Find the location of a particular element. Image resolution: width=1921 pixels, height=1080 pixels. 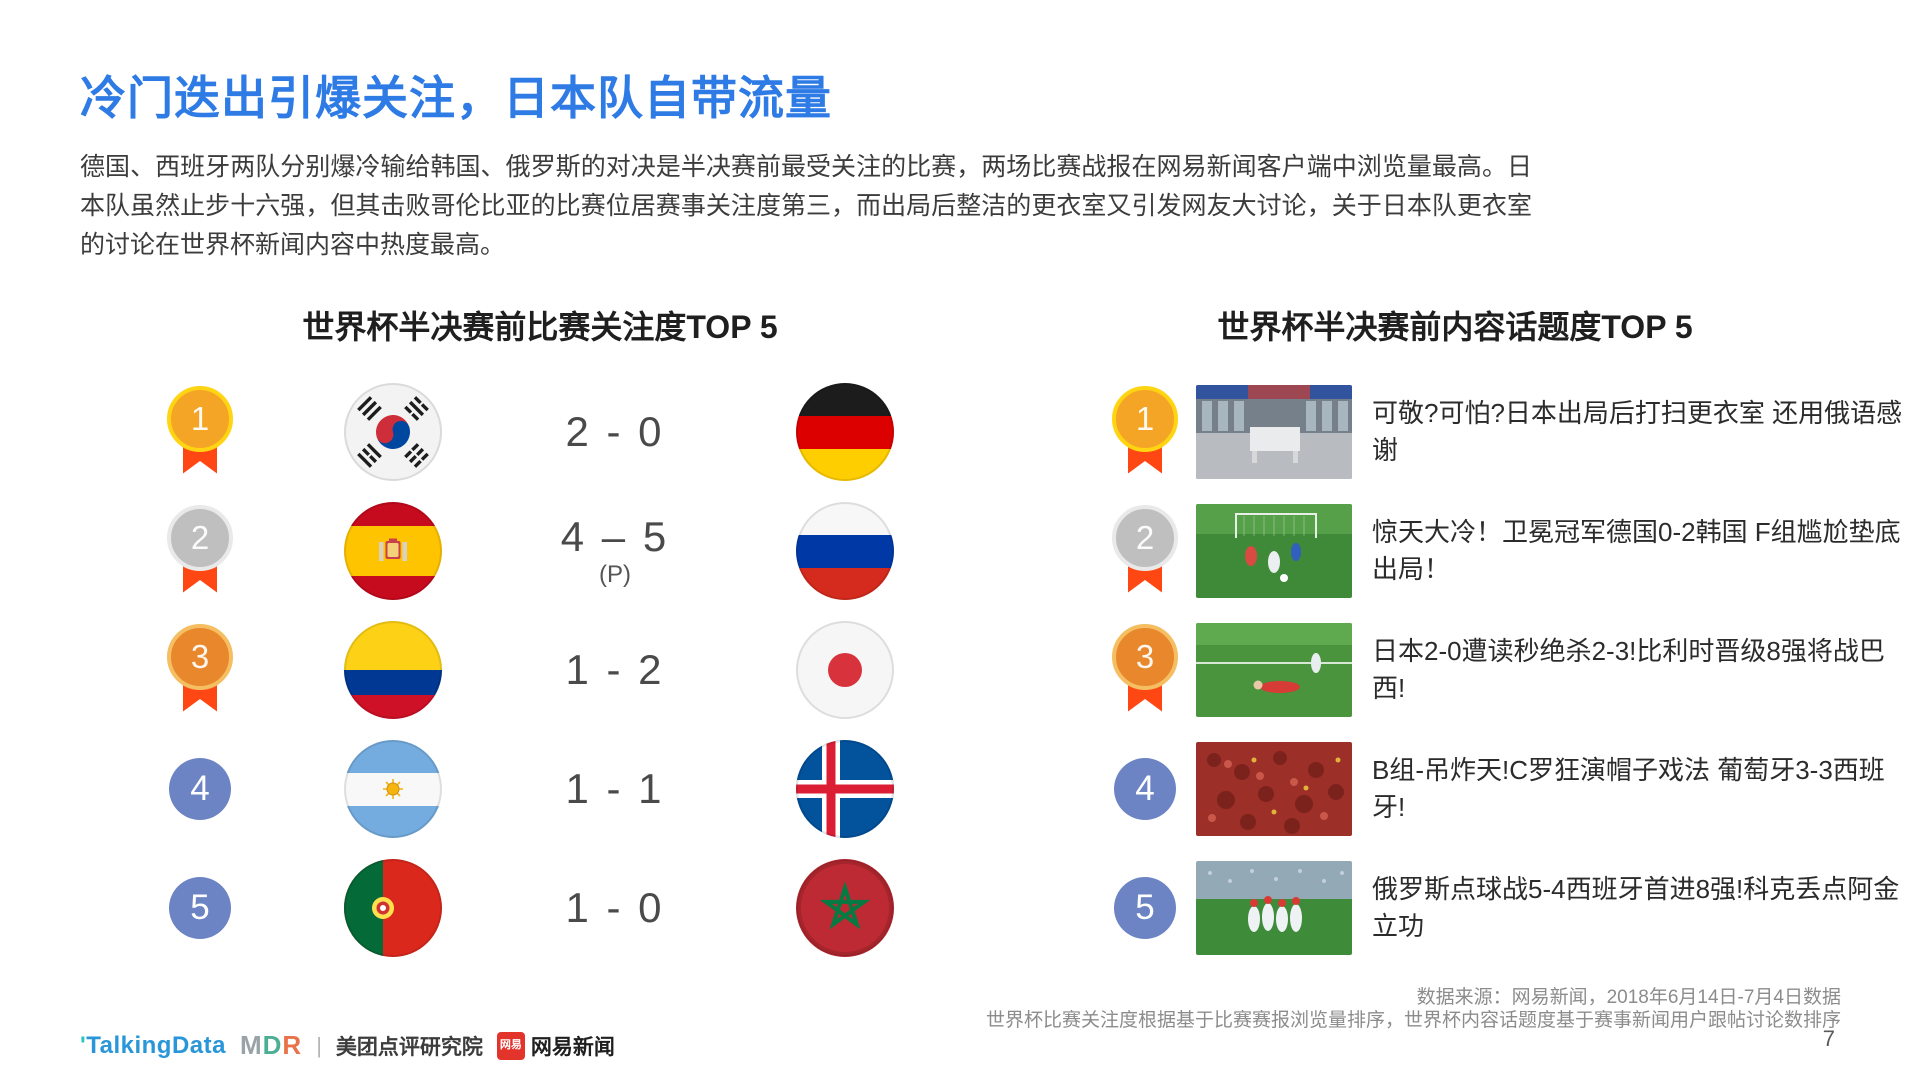

news-title: 俄罗斯点球战5-4西班牙首进8强!科克丢点阿金立功 is located at coordinates (1636, 907).